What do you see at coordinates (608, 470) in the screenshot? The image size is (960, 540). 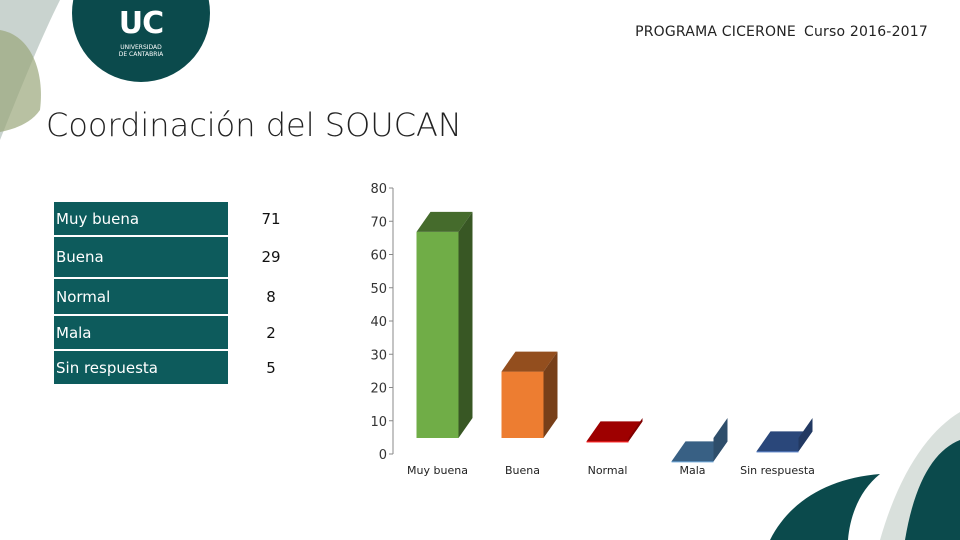 I see `x-category-label: Normal` at bounding box center [608, 470].